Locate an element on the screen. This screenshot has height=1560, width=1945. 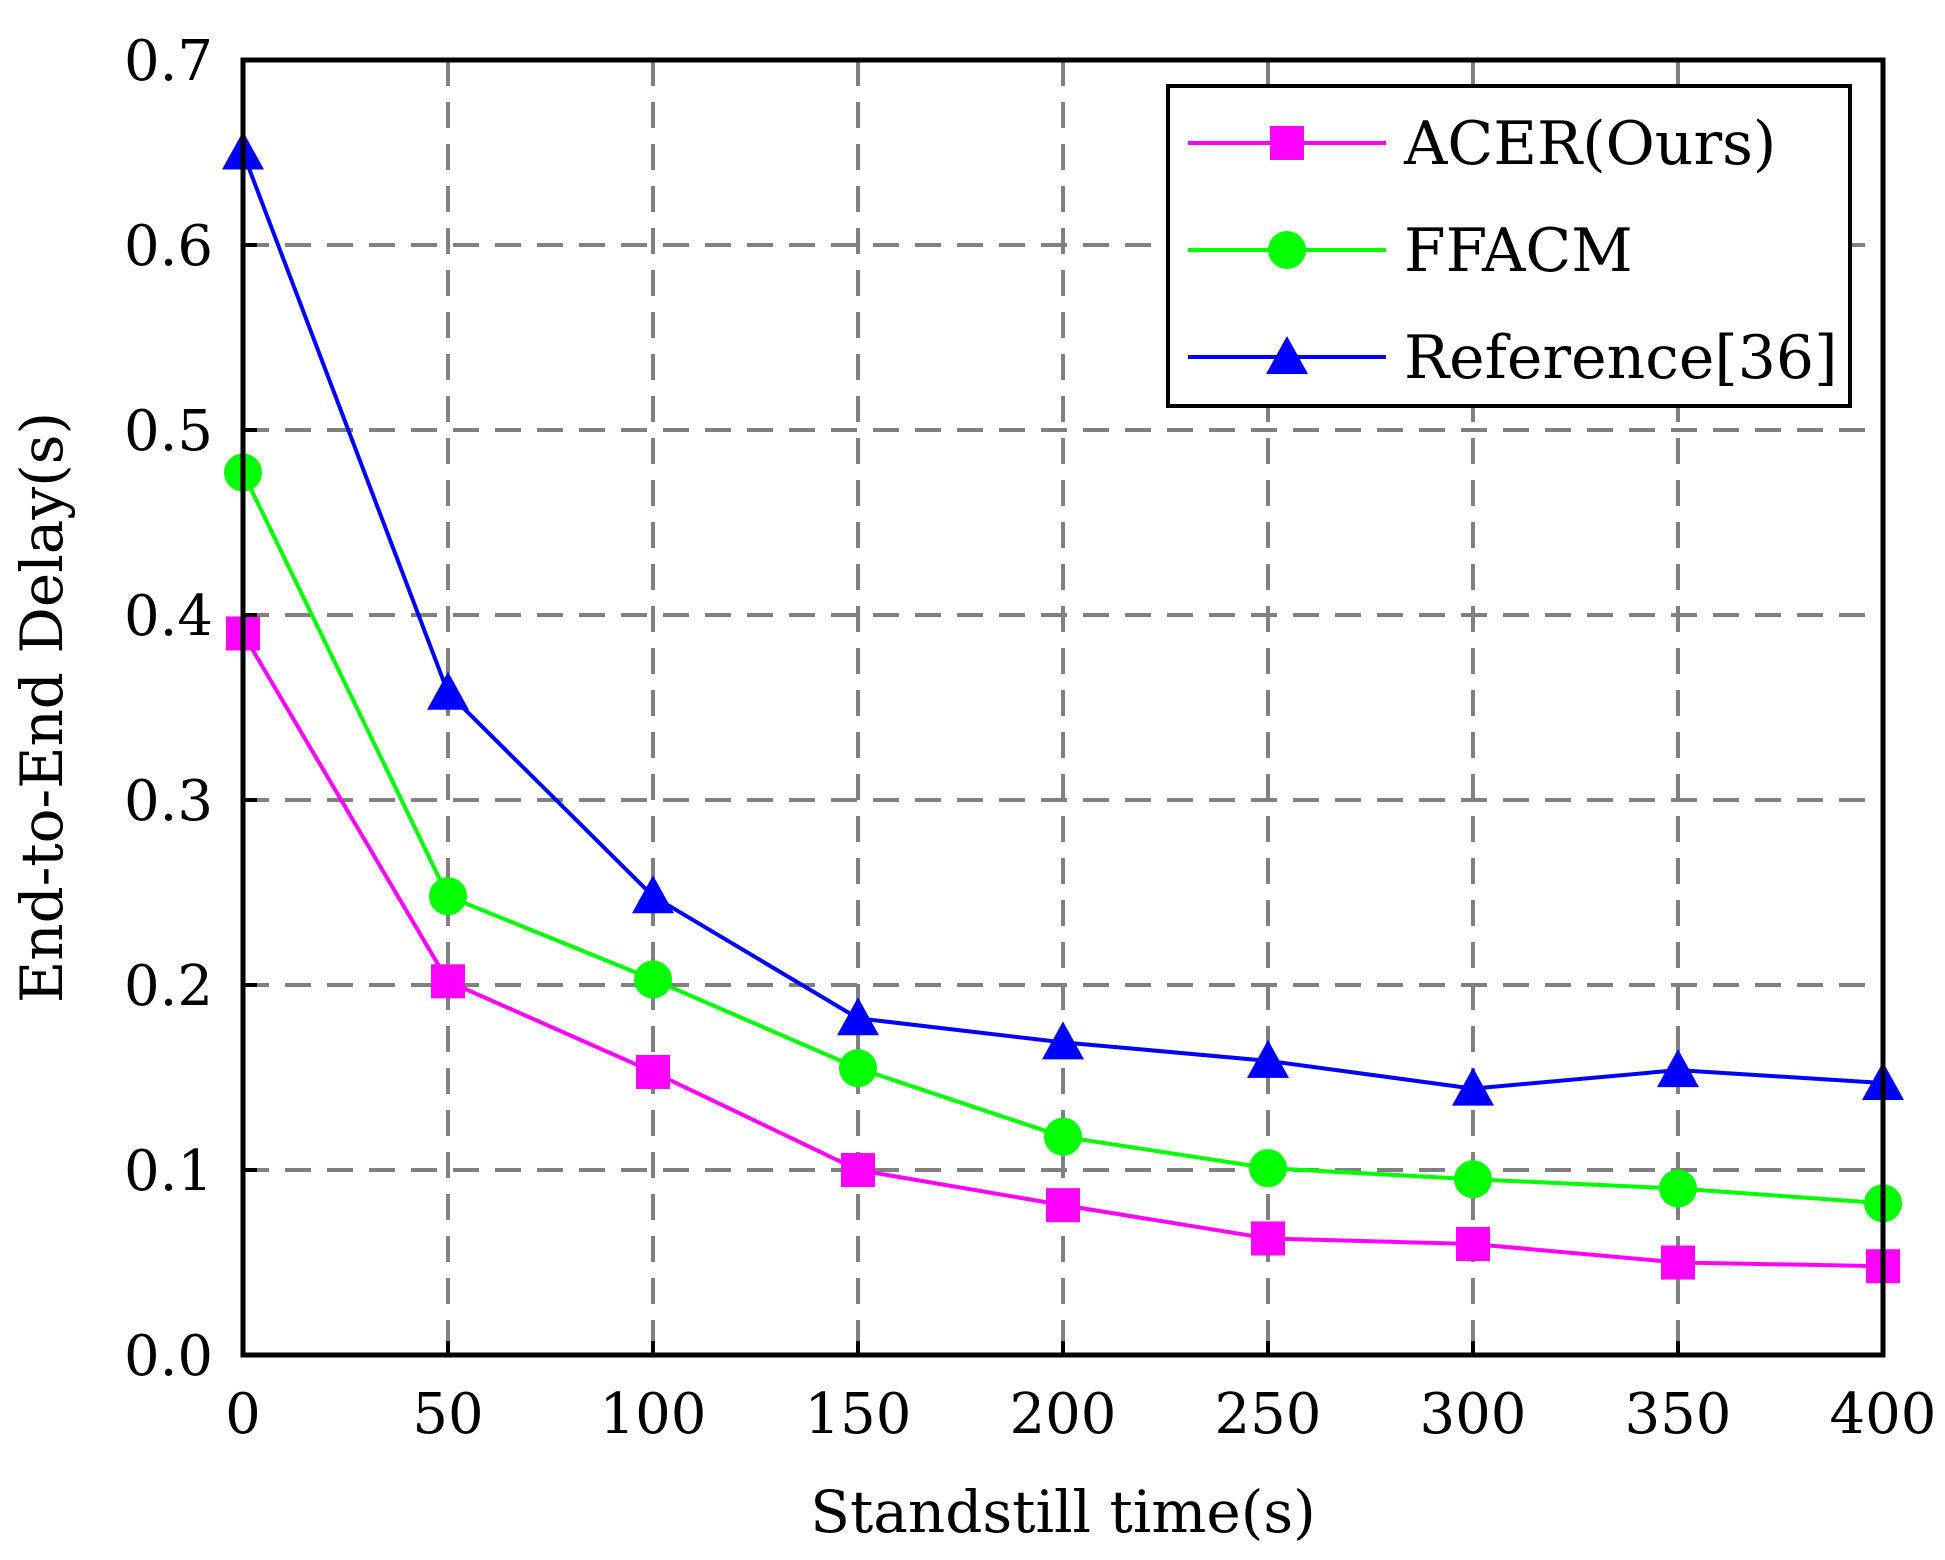
y-tick-label-0-1: 0.1 is located at coordinates (168, 1171).